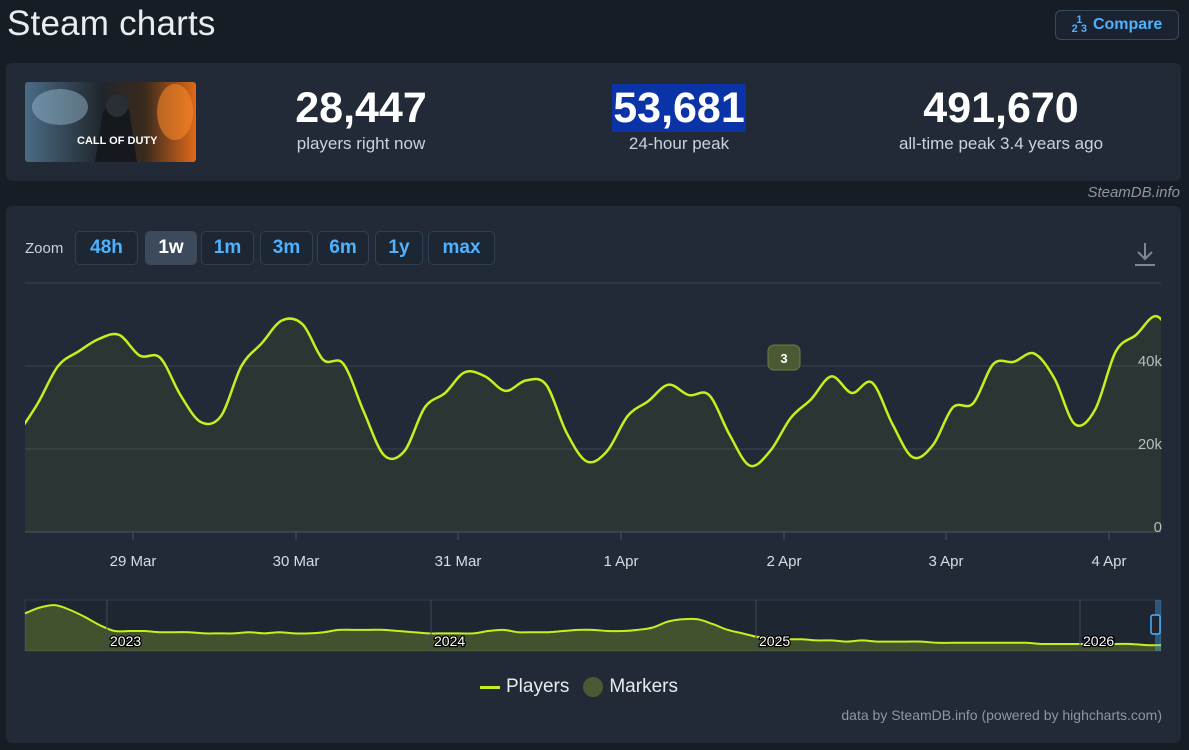  What do you see at coordinates (1133, 192) in the screenshot?
I see `steamdb-credit: SteamDB.info` at bounding box center [1133, 192].